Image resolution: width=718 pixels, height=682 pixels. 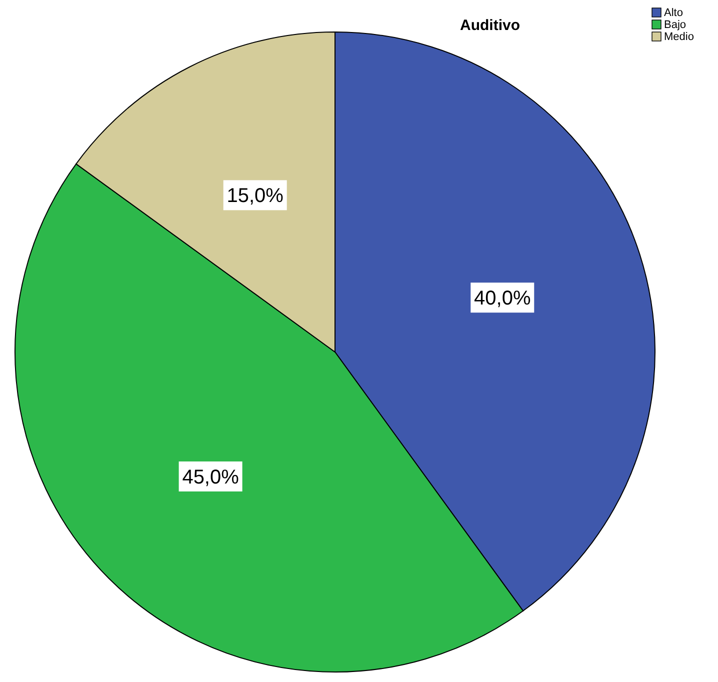 What do you see at coordinates (673, 13) in the screenshot?
I see `legend-label: Alto` at bounding box center [673, 13].